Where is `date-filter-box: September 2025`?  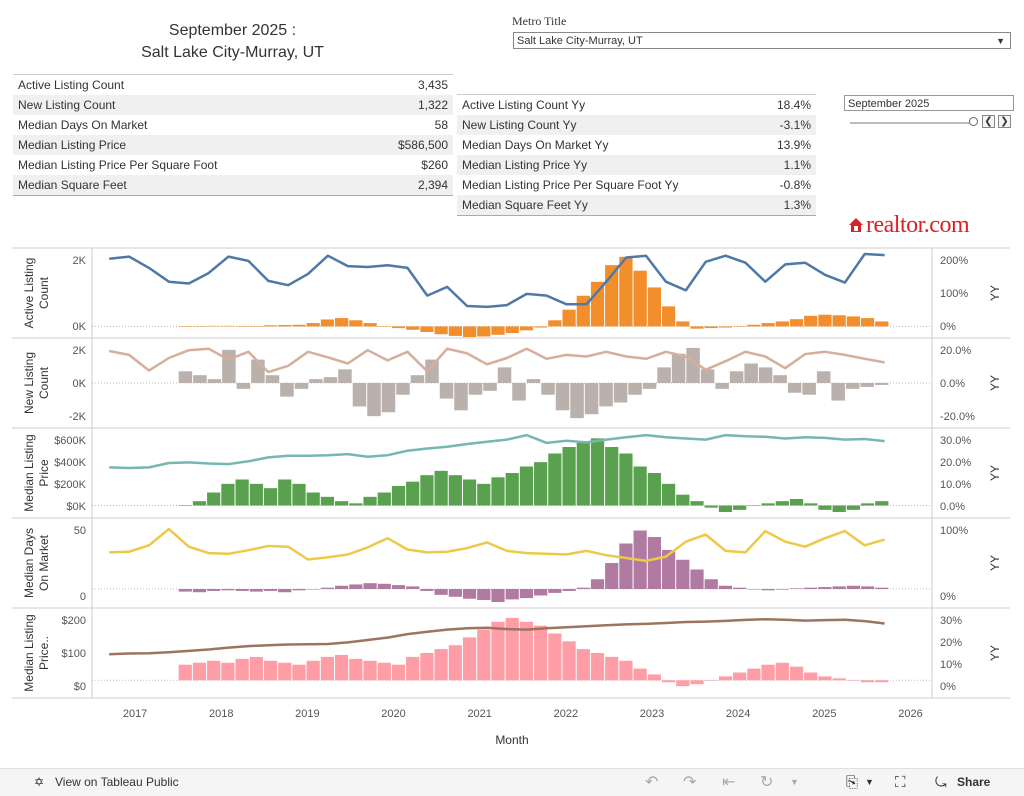 date-filter-box: September 2025 is located at coordinates (929, 103).